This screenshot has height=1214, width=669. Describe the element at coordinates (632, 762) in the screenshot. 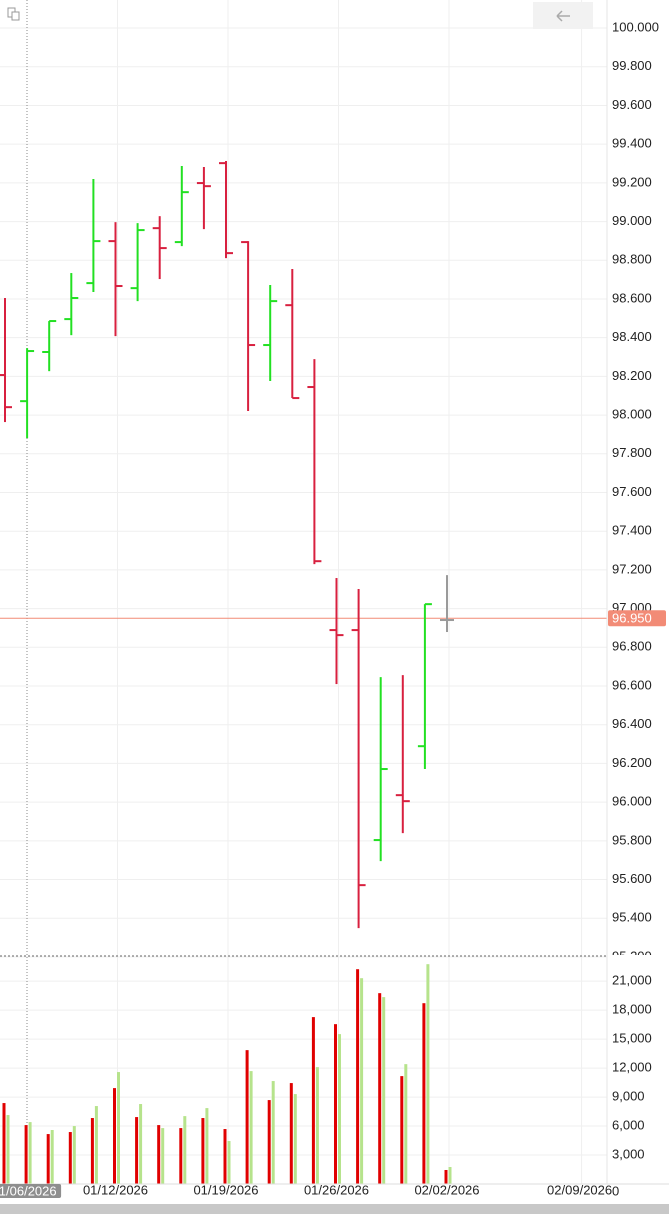

I see `y-tick-label: 96.200` at that location.